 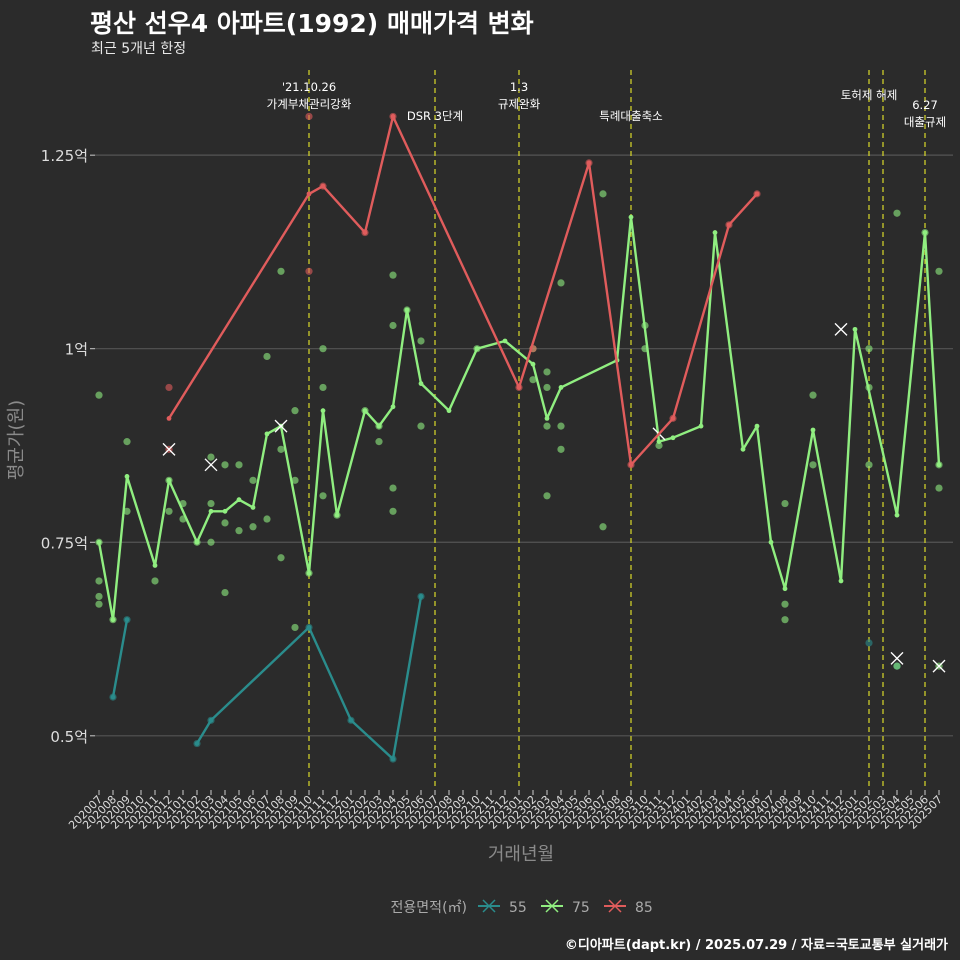 What do you see at coordinates (925, 122) in the screenshot?
I see `event-label: 대출규제` at bounding box center [925, 122].